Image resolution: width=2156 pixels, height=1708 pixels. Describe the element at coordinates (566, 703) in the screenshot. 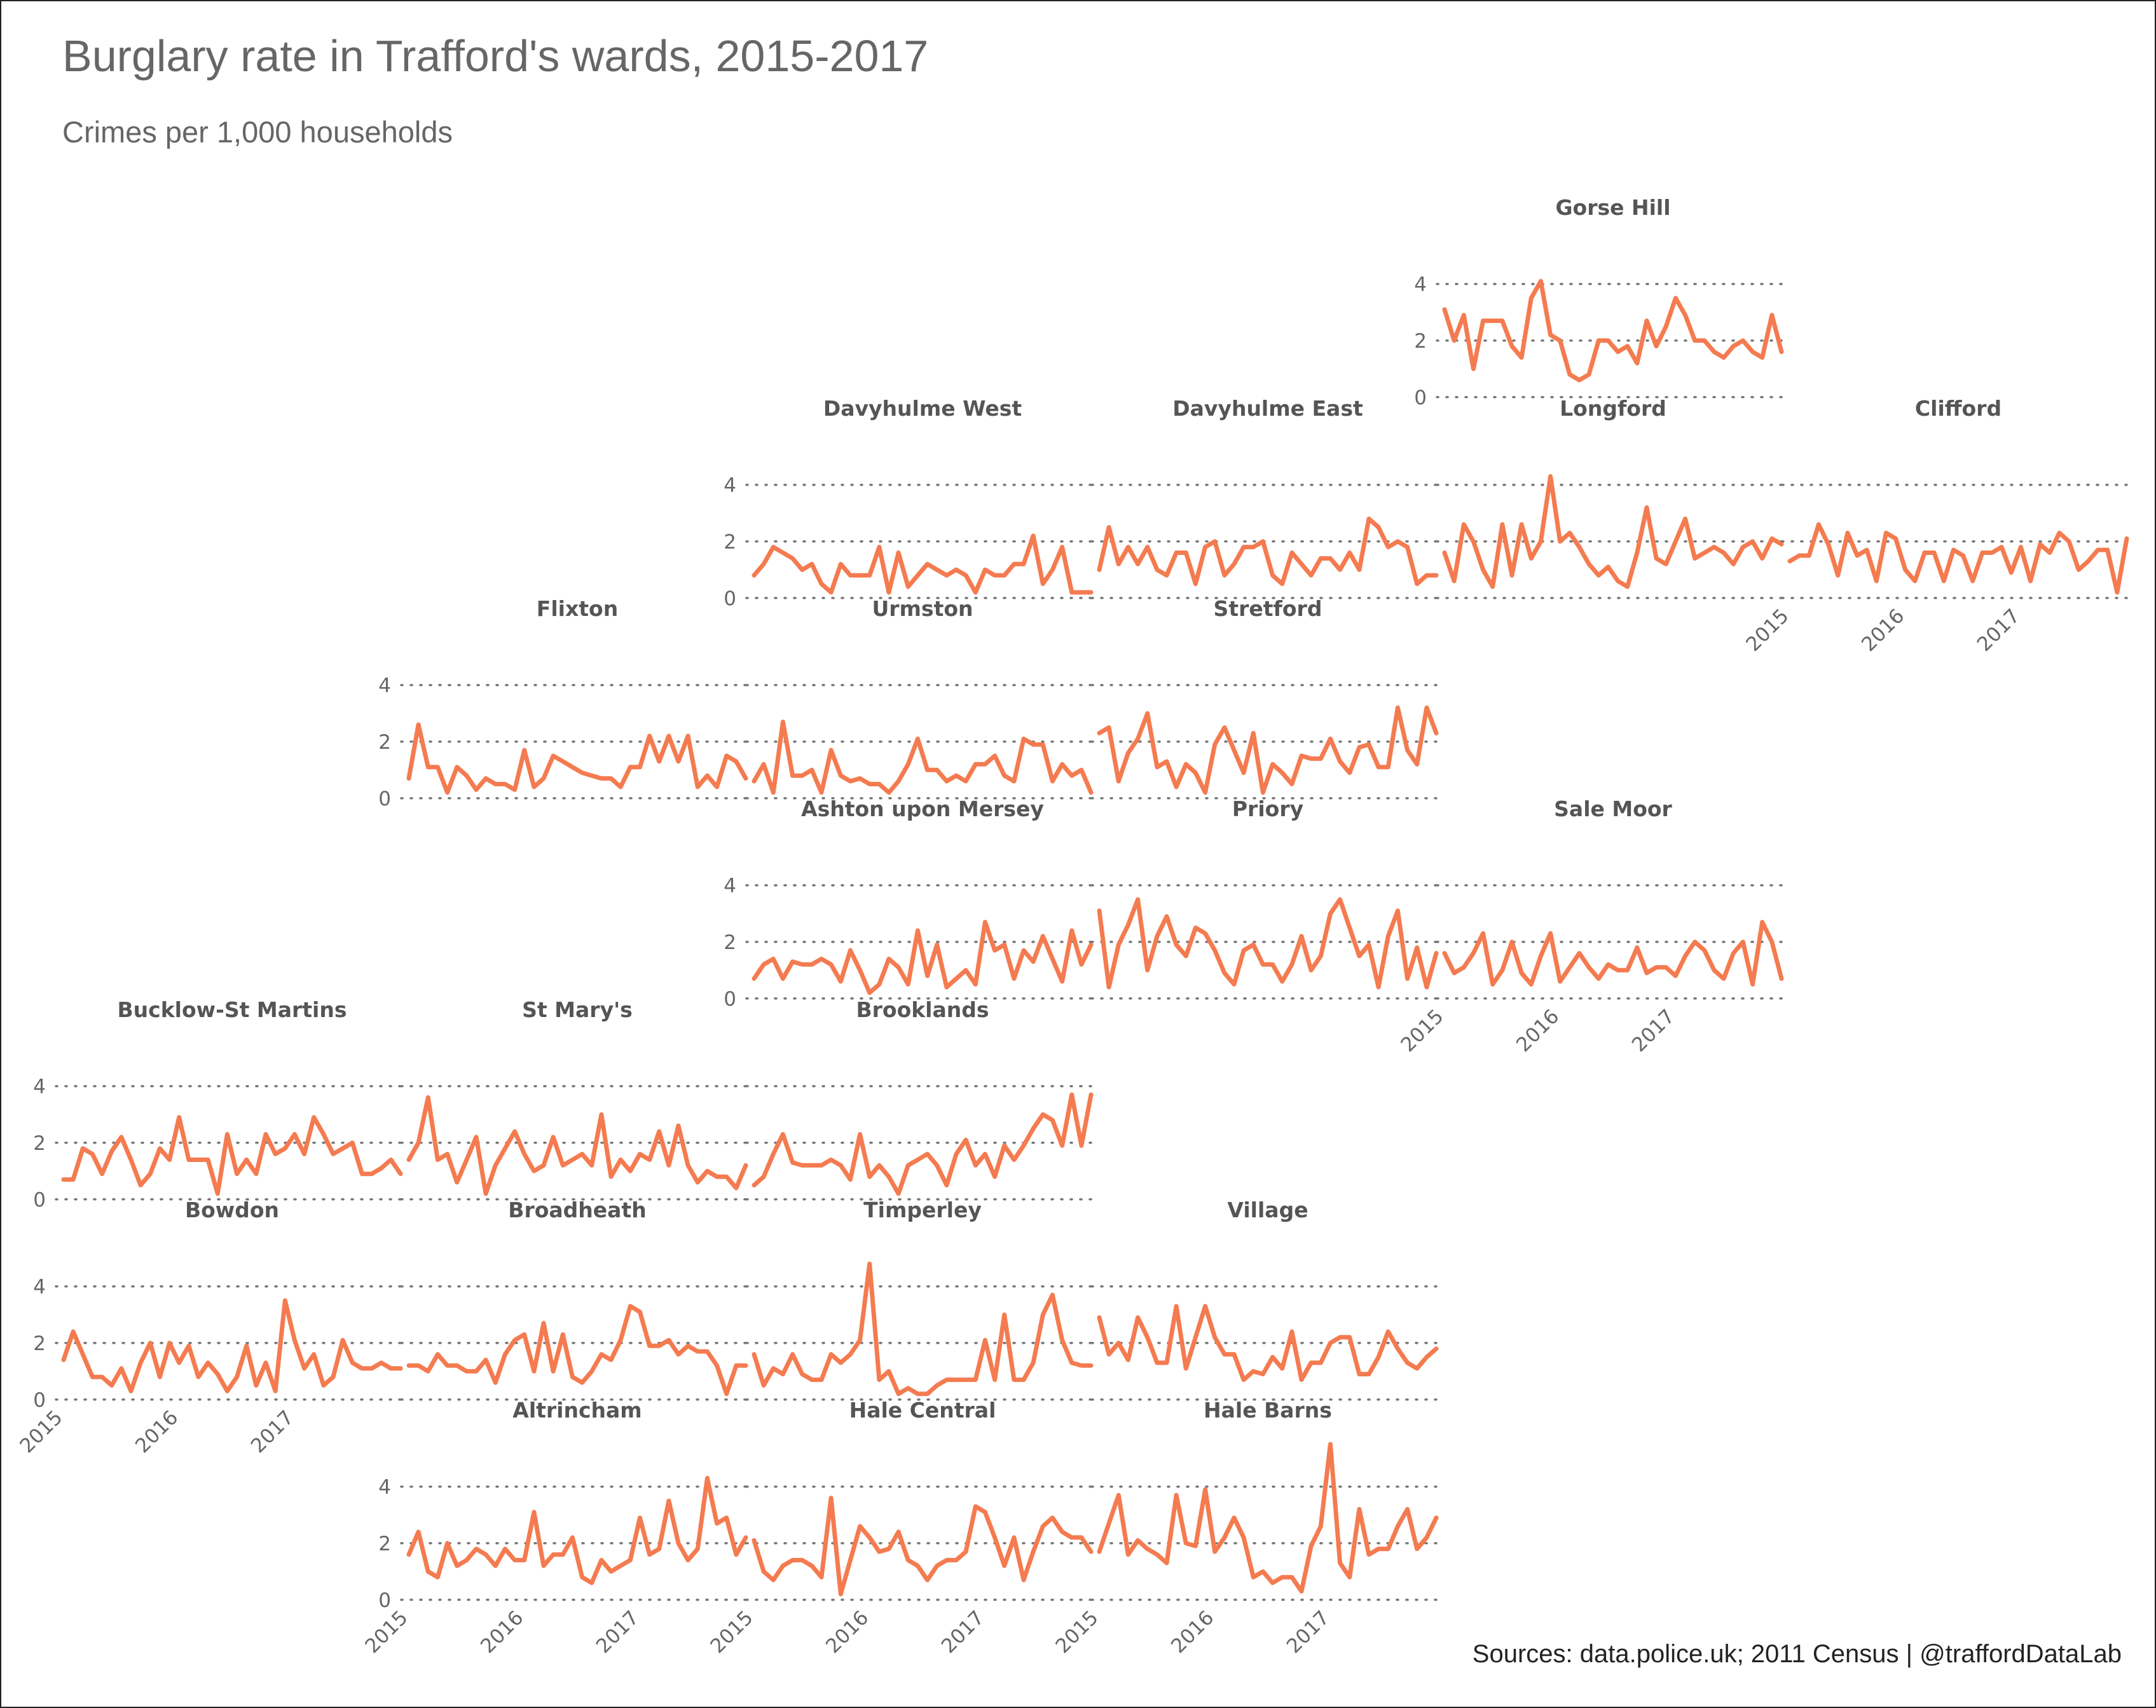

I see `facet-panel: Flixton 0 2 4` at that location.